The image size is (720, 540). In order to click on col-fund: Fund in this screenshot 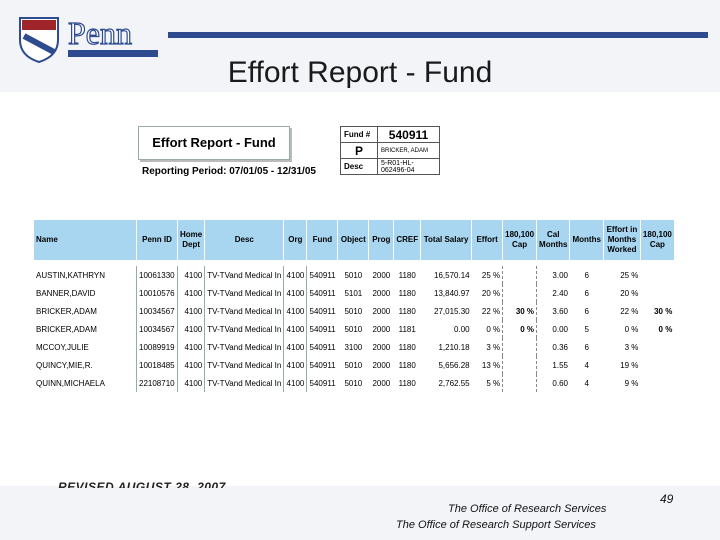, I will do `click(322, 240)`.